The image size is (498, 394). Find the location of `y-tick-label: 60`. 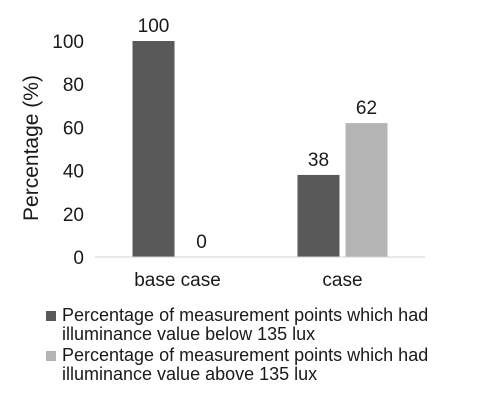

y-tick-label: 60 is located at coordinates (73, 128).